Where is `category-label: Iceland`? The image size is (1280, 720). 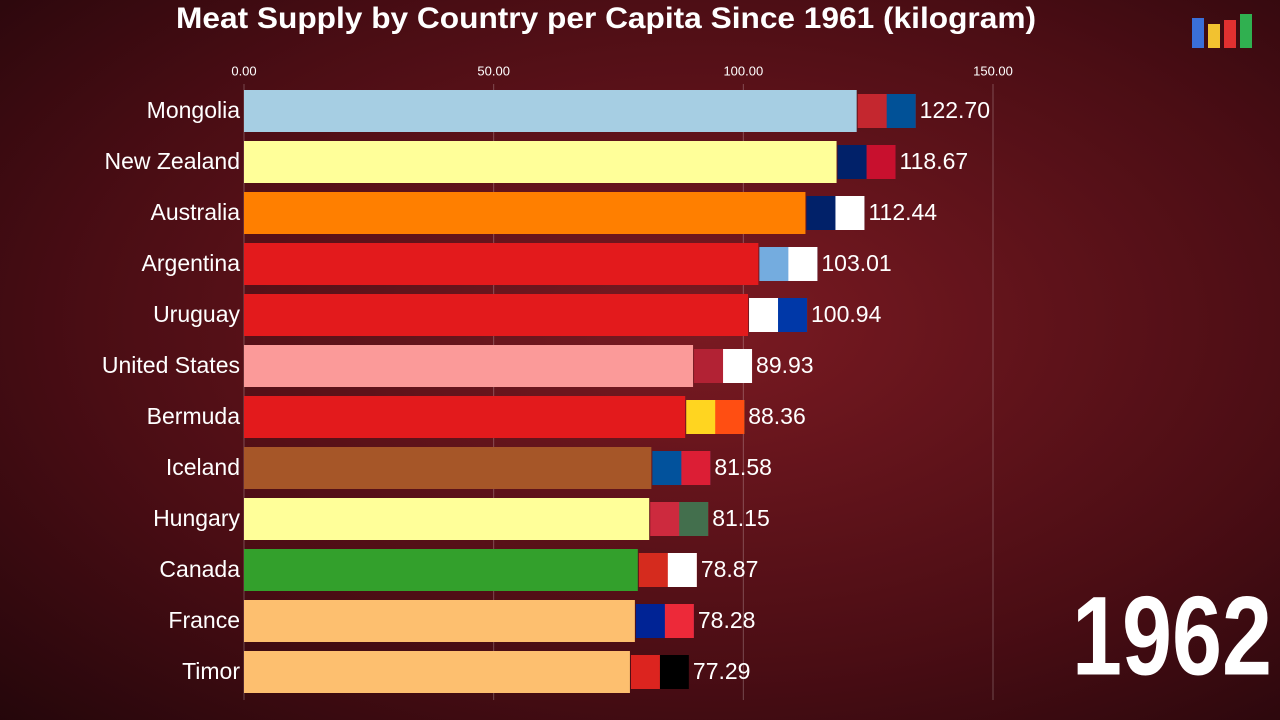
category-label: Iceland is located at coordinates (203, 467).